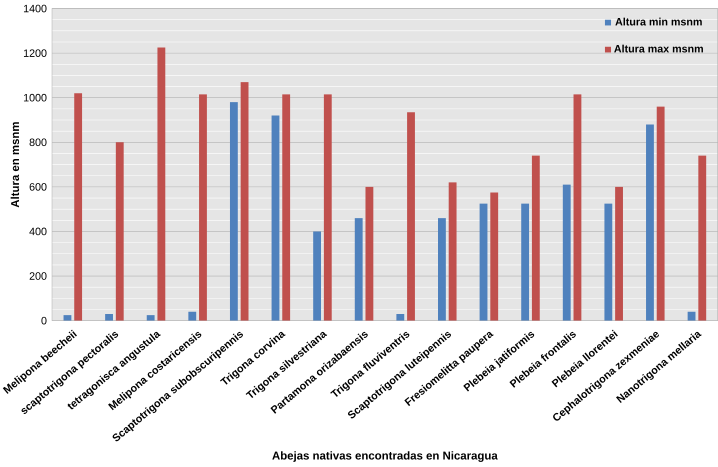 Image resolution: width=718 pixels, height=467 pixels. Describe the element at coordinates (38, 187) in the screenshot. I see `y-tick-label: 600` at that location.